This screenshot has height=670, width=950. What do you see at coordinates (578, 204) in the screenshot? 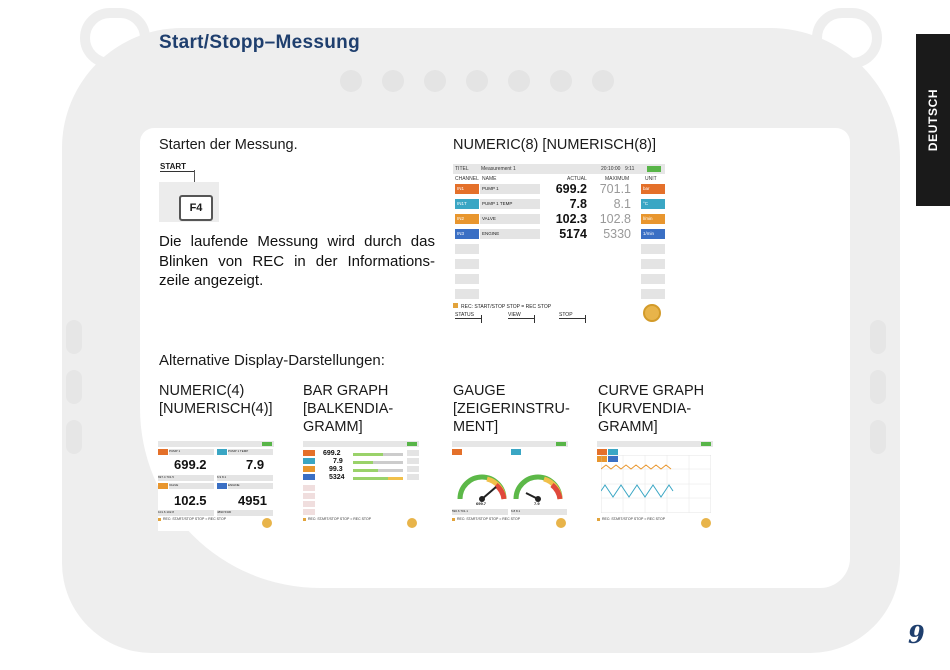
I see `actual-value: 7.8` at bounding box center [578, 204].